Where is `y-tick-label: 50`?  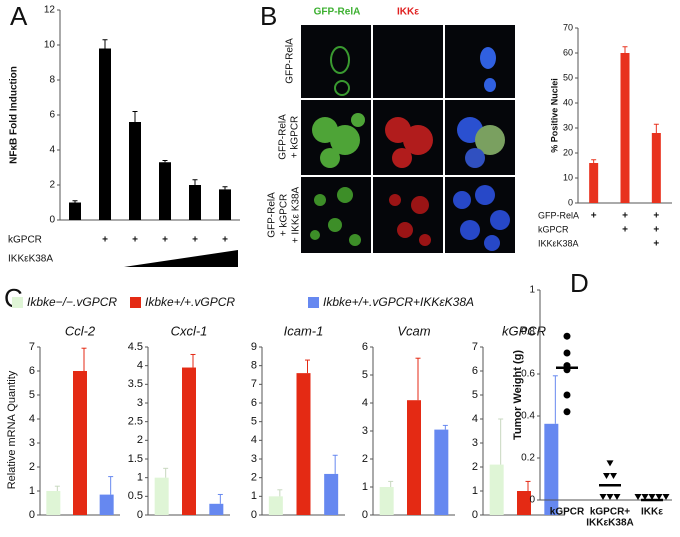 y-tick-label: 50 is located at coordinates (568, 77).